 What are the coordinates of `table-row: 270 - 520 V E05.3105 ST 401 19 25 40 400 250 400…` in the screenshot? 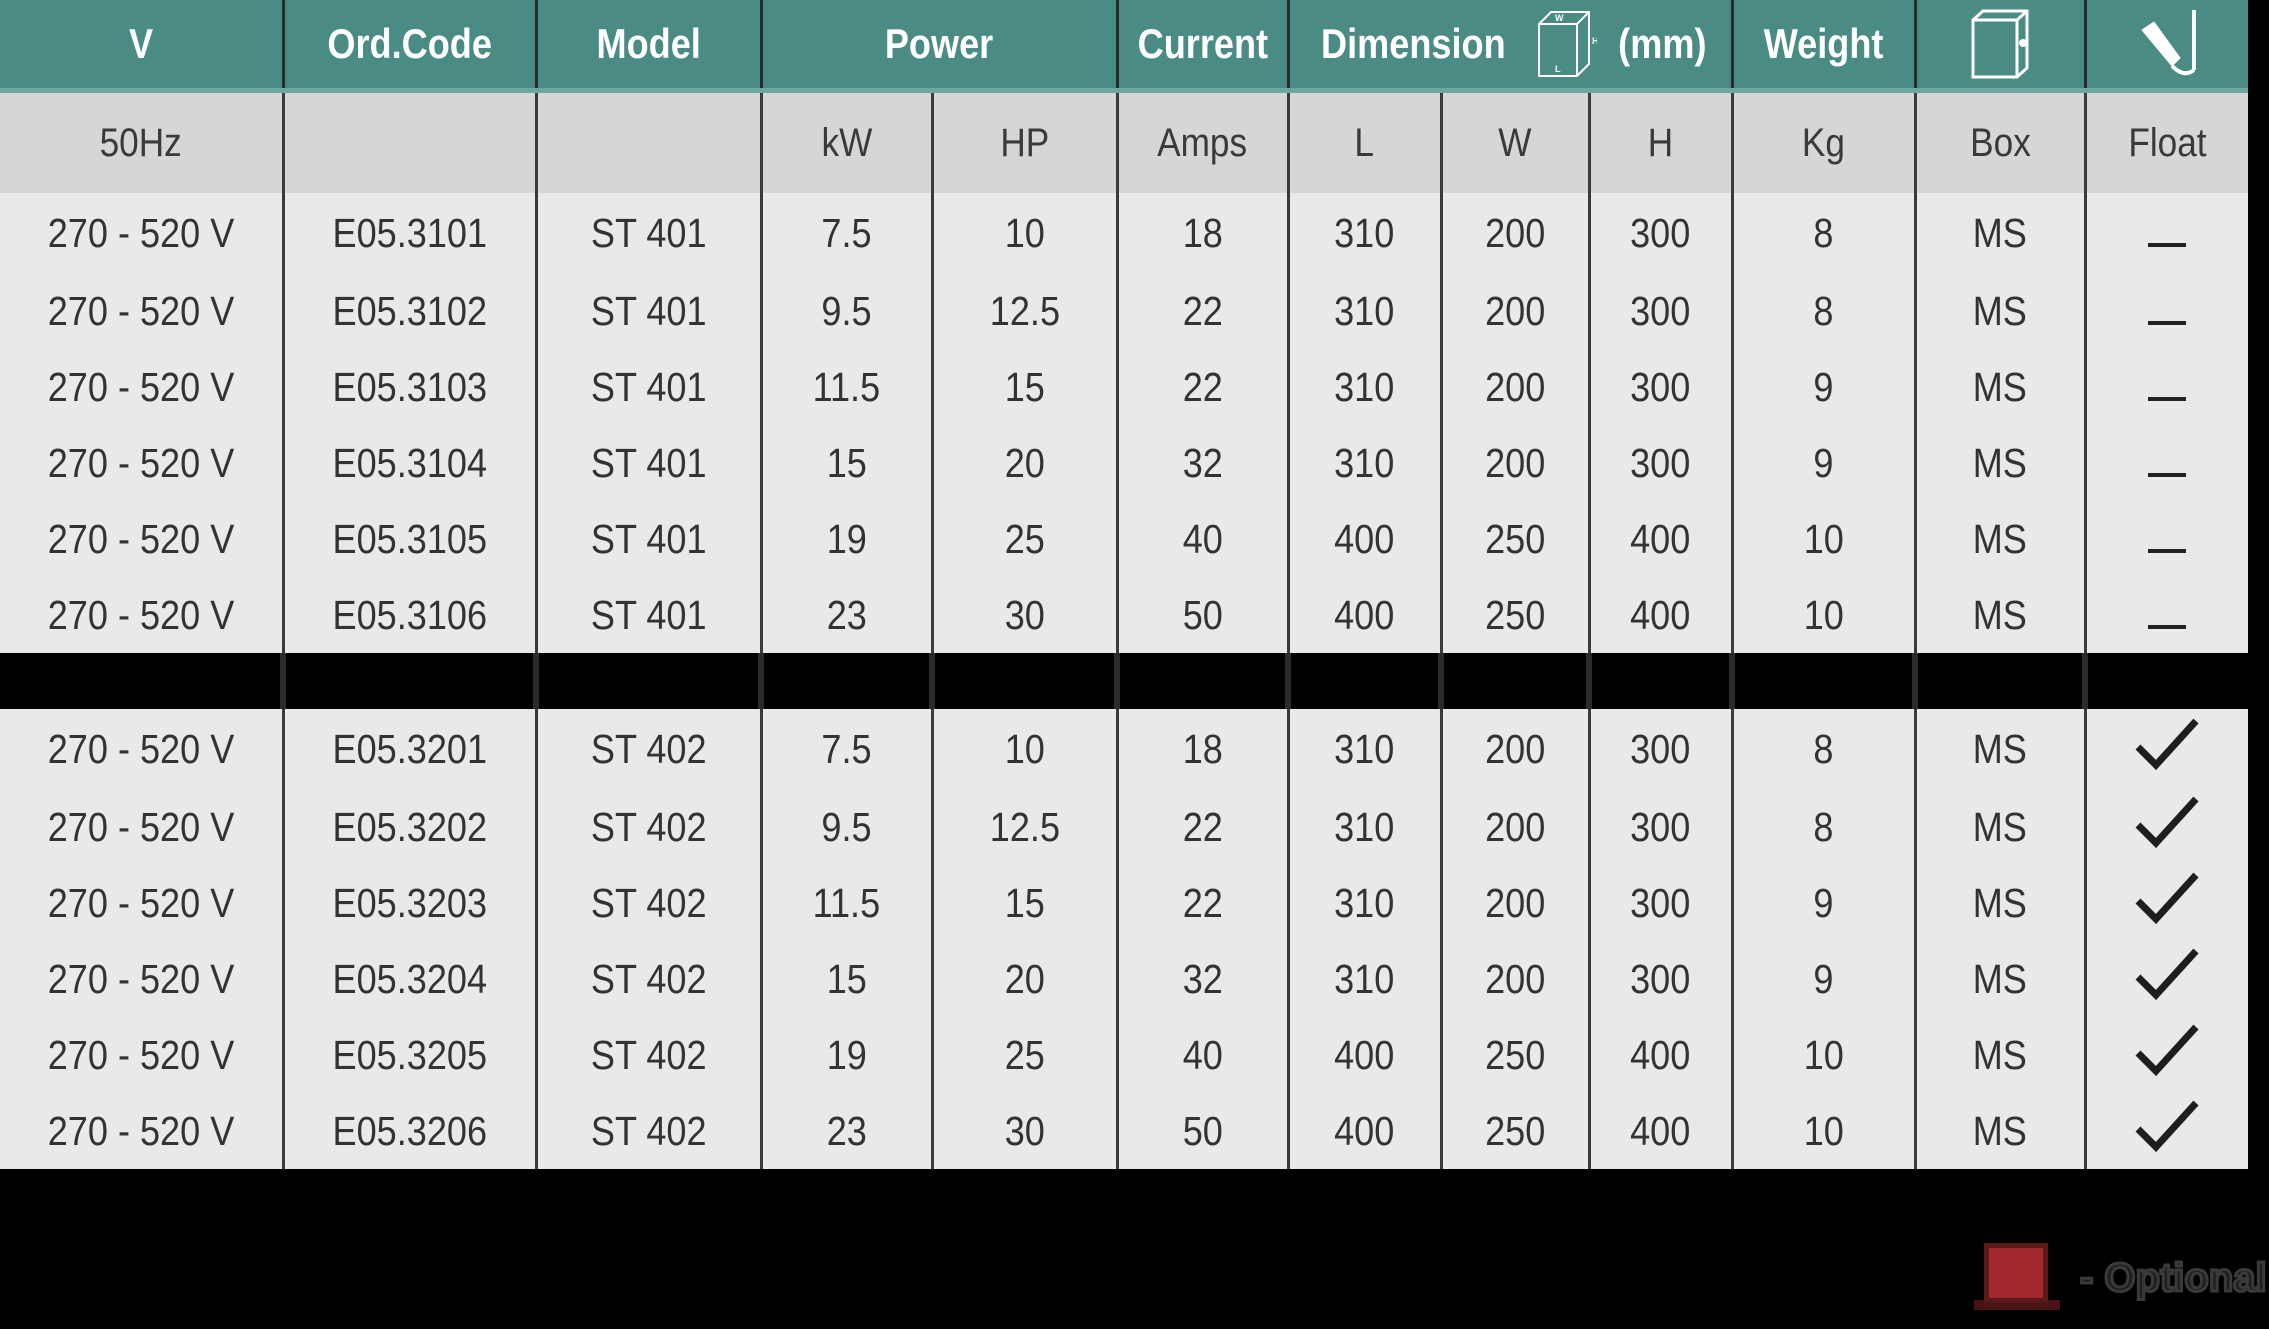 It's located at (1124, 539).